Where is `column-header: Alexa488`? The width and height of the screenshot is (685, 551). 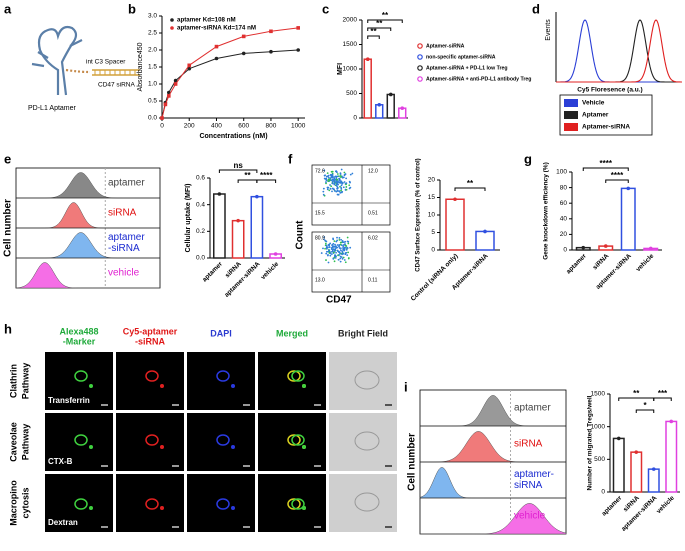 column-header: Alexa488 is located at coordinates (78, 331).